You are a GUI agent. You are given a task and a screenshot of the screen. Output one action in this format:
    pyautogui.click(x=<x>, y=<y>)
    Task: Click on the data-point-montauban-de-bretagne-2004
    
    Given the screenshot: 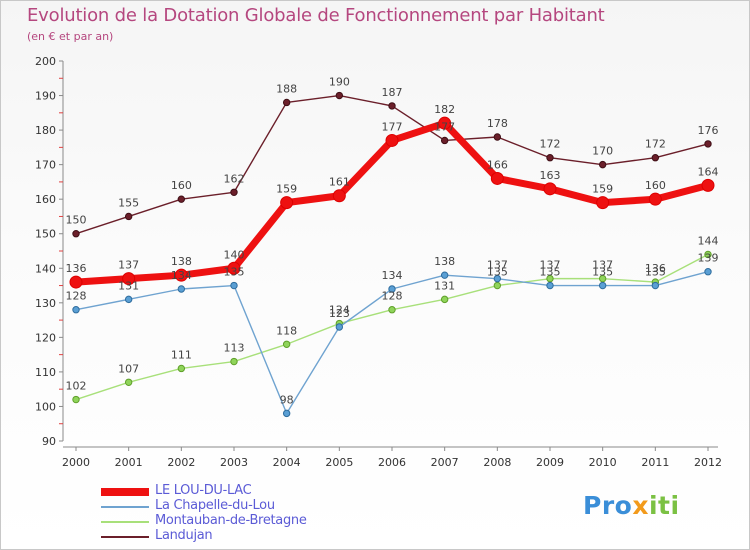 What is the action you would take?
    pyautogui.click(x=286, y=344)
    